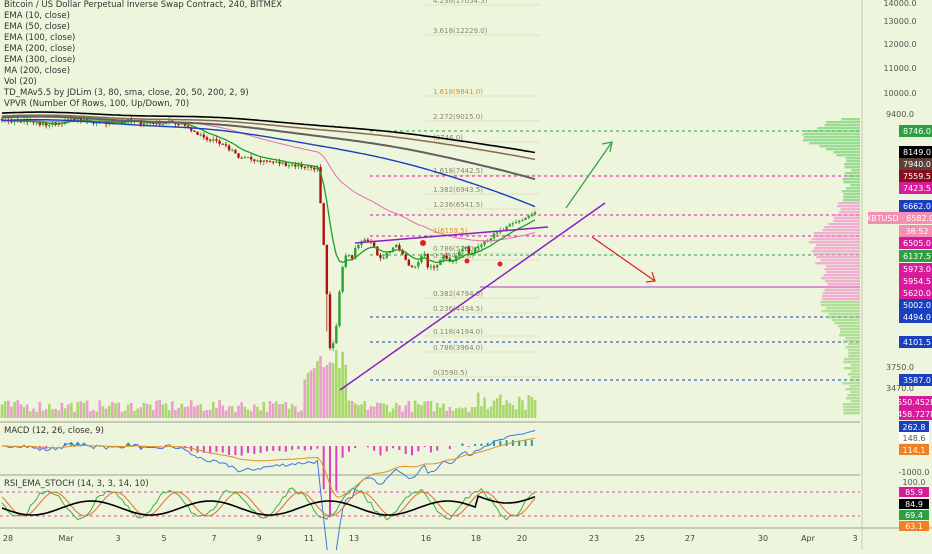 The image size is (932, 554). Describe the element at coordinates (458, 117) in the screenshot. I see `fib-label: 2.272(9015.0)` at that location.